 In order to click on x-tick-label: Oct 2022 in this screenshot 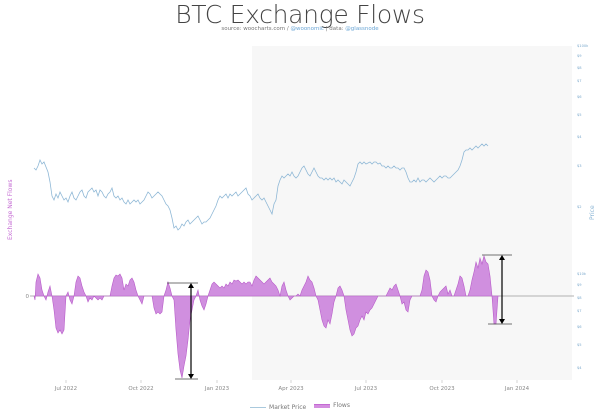, I will do `click(140, 389)`.